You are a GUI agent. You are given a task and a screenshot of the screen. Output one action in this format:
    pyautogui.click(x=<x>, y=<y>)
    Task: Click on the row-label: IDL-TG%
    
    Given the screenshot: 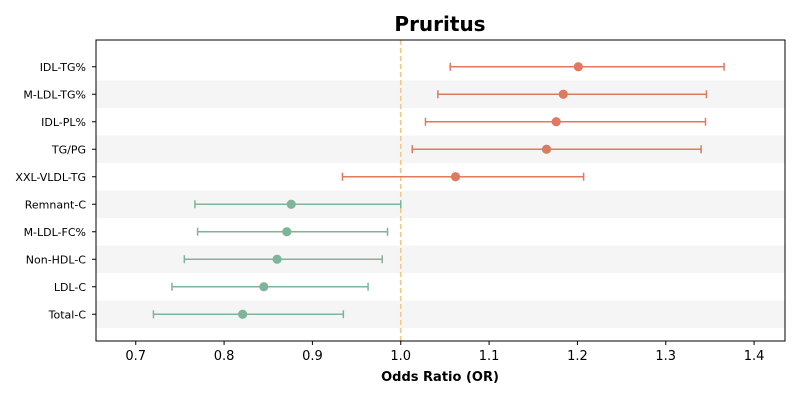 What is the action you would take?
    pyautogui.click(x=63, y=67)
    